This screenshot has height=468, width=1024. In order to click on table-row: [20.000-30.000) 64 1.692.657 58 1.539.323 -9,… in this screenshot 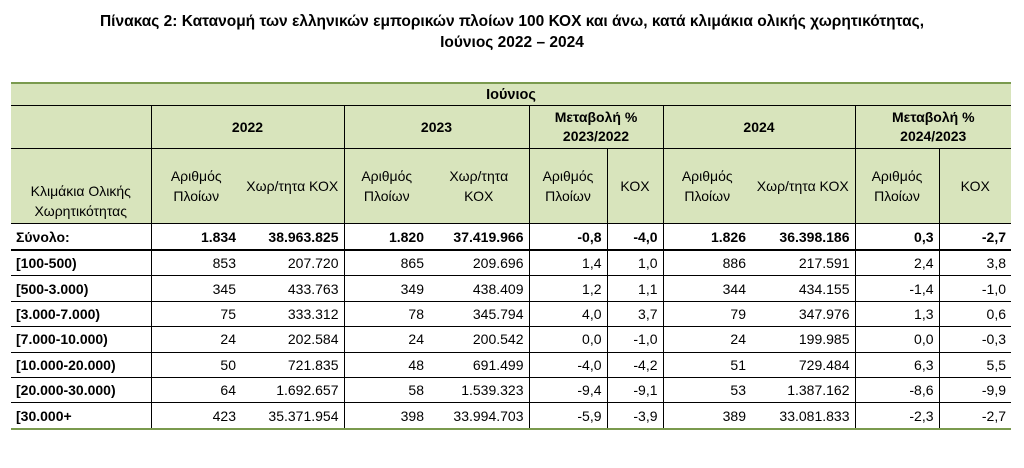, I will do `click(511, 390)`.